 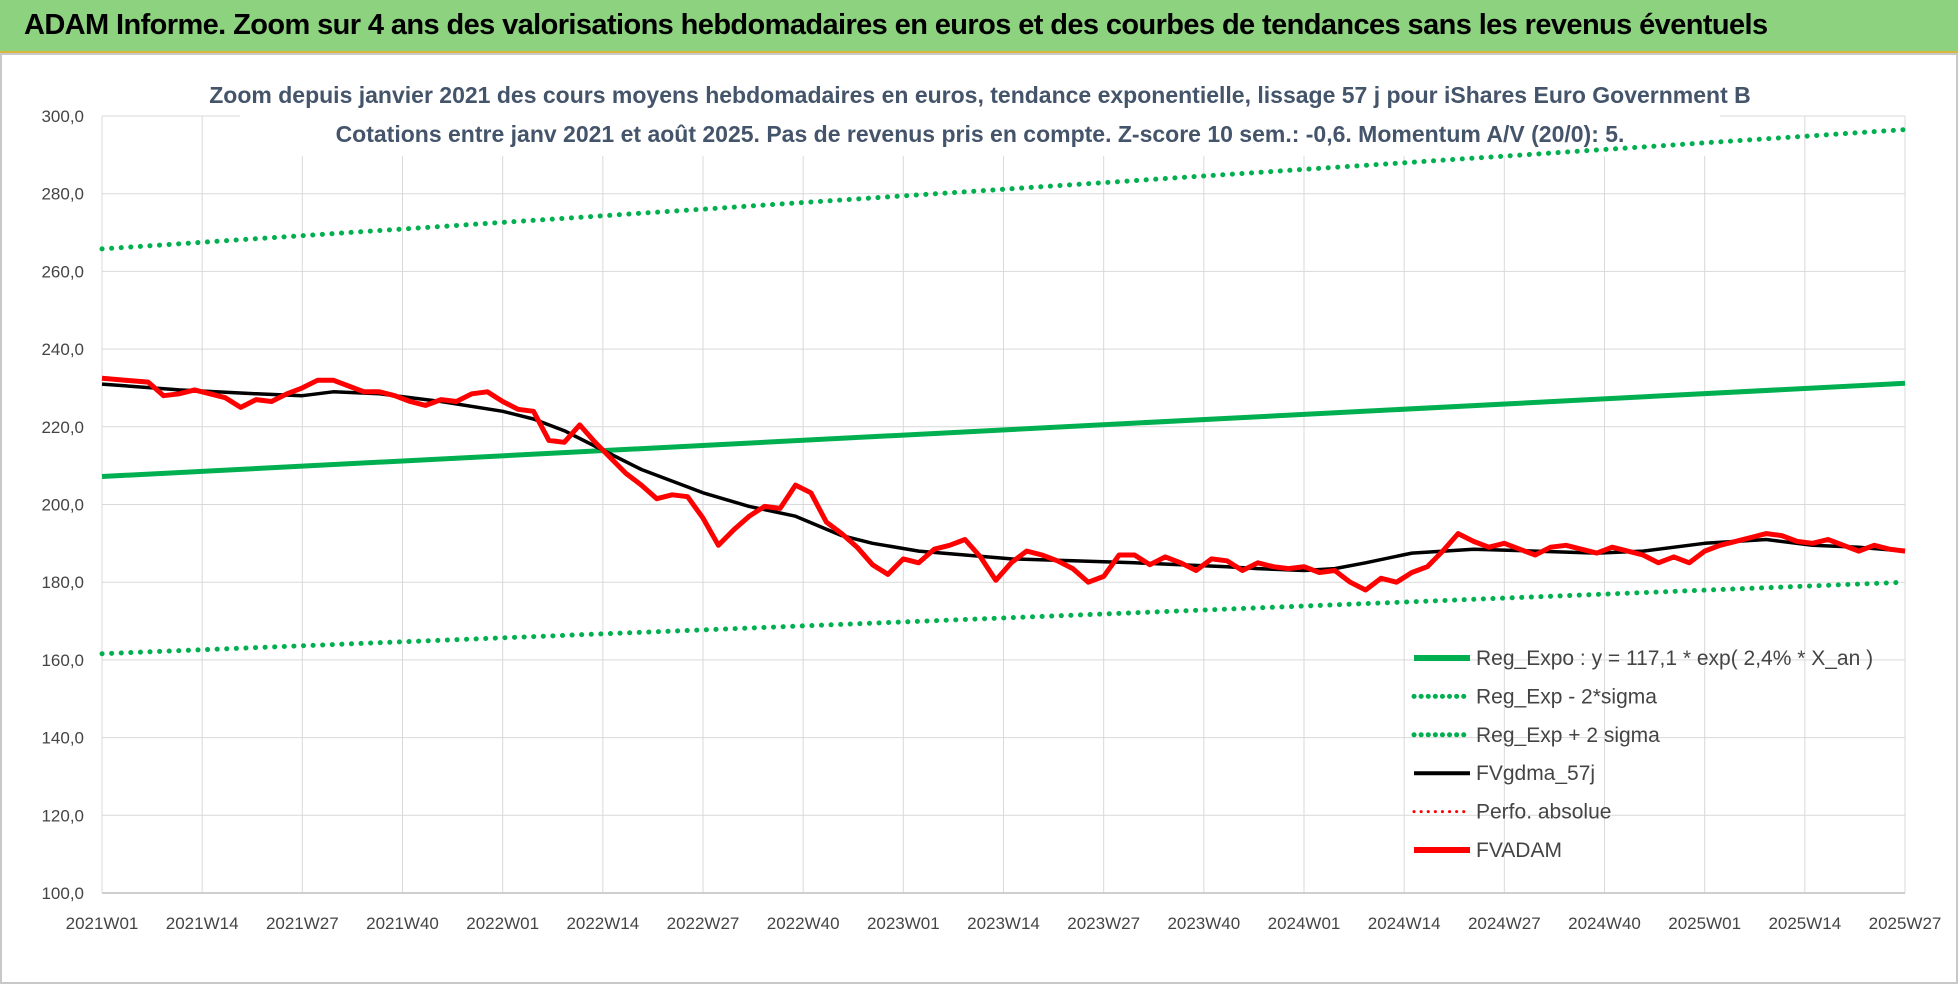 What do you see at coordinates (1535, 773) in the screenshot?
I see `legend-label: FVgdma_57j` at bounding box center [1535, 773].